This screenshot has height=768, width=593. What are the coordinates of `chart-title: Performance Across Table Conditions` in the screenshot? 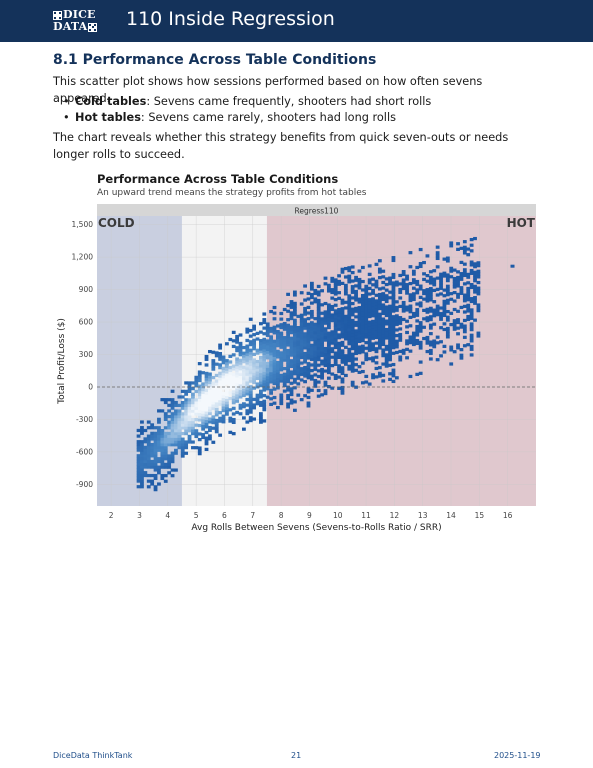 It's located at (218, 179).